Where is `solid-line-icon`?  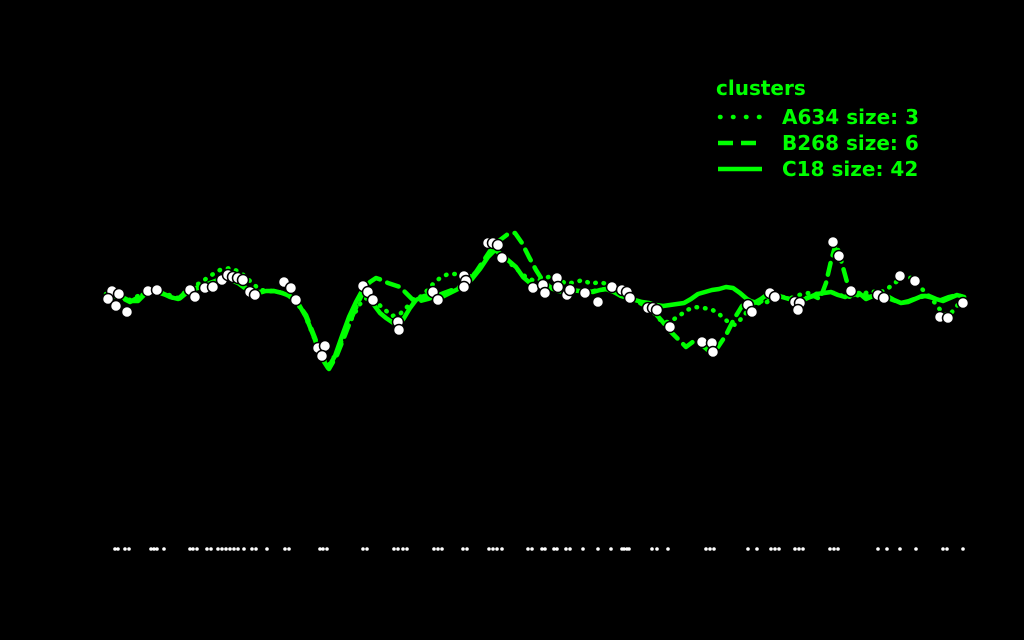
solid-line-icon is located at coordinates (740, 169).